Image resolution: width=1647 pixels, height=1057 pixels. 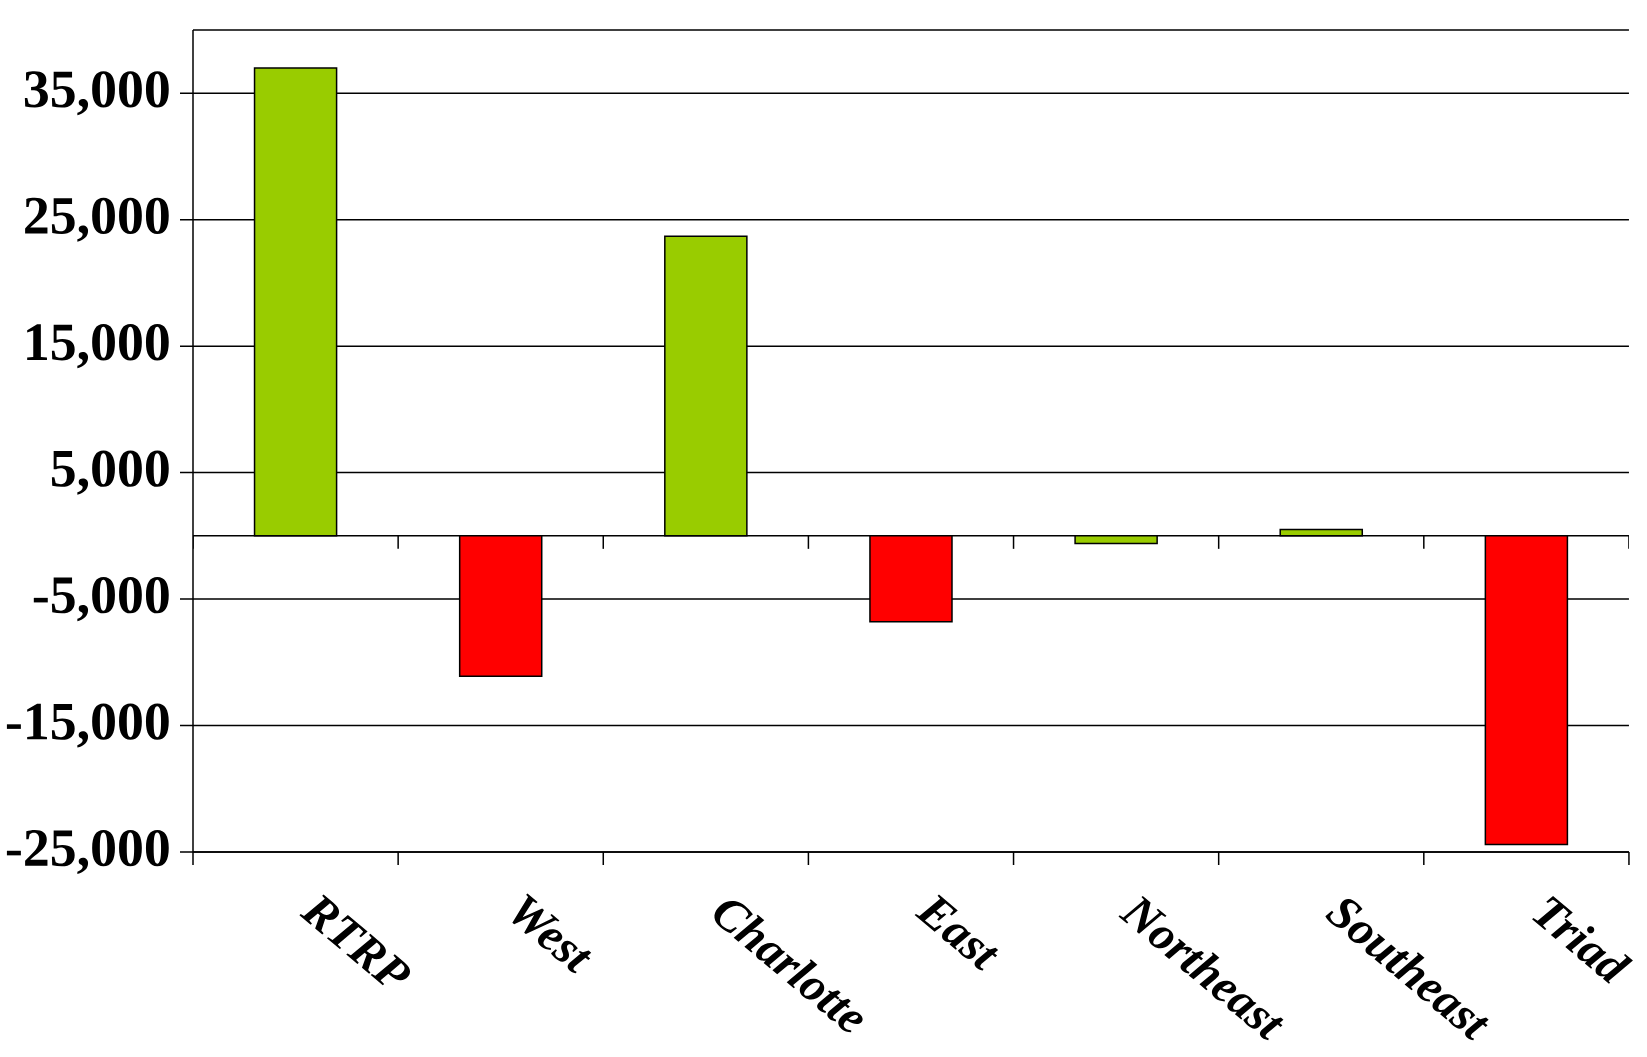 I want to click on y-tick-label: 15,000, so click(x=98, y=346).